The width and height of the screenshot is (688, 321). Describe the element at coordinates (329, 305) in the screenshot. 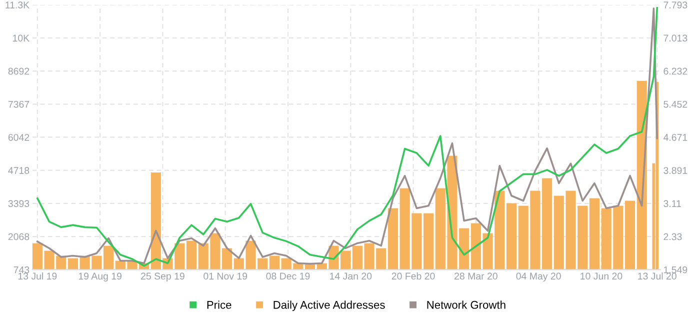

I see `legend-label: Daily Active Addresses` at that location.